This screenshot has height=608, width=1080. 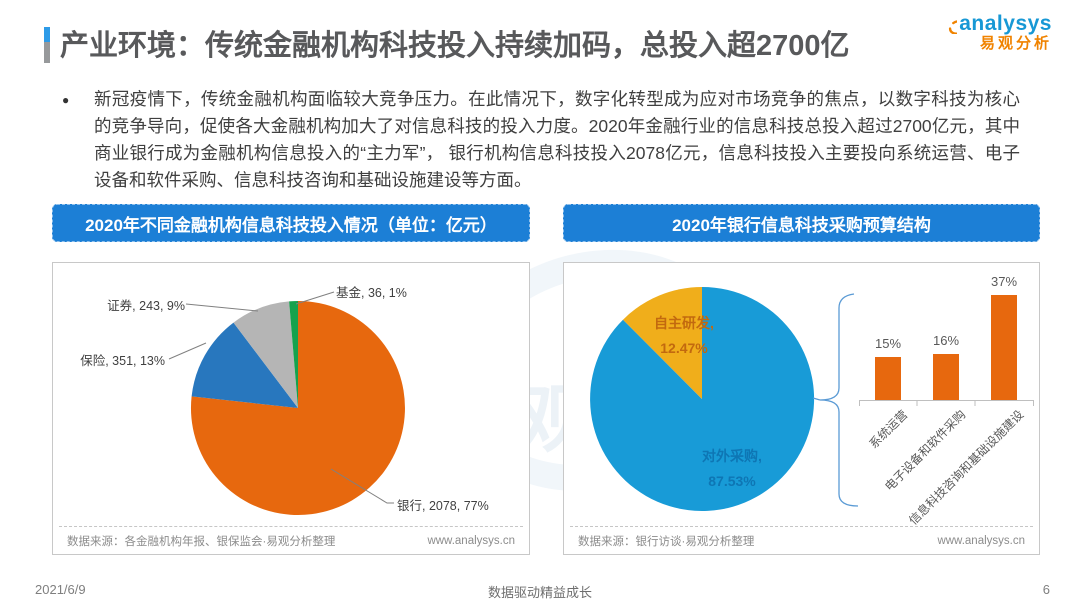 I want to click on brace, so click(x=835, y=400).